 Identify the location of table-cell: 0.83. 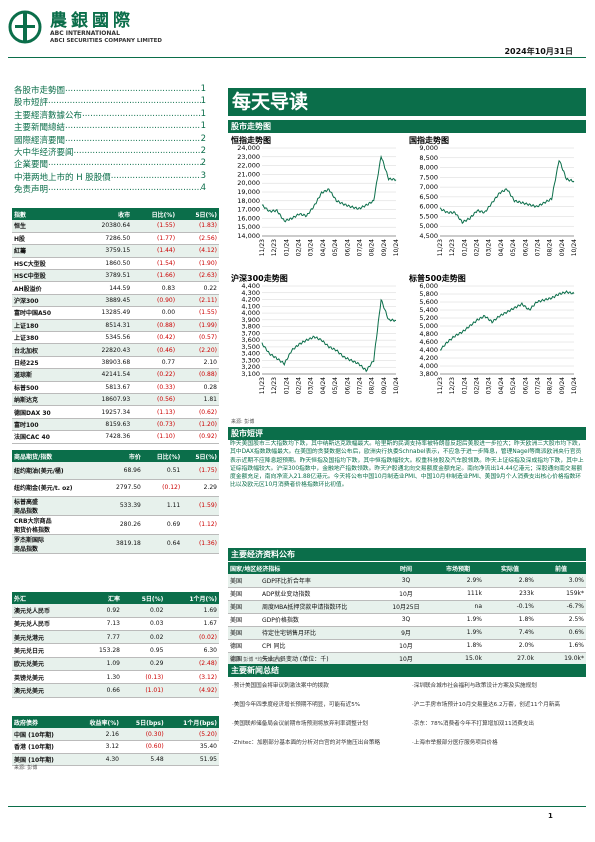
(155, 288).